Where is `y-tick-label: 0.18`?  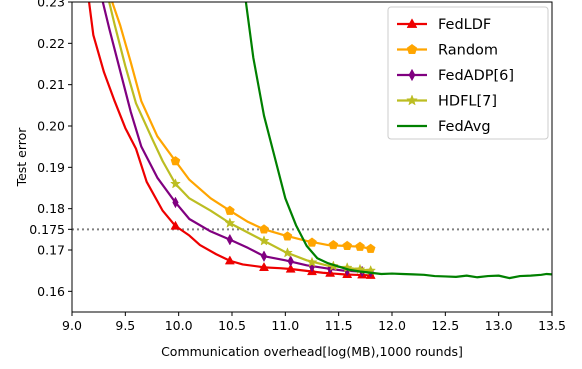 y-tick-label: 0.18 is located at coordinates (51, 208).